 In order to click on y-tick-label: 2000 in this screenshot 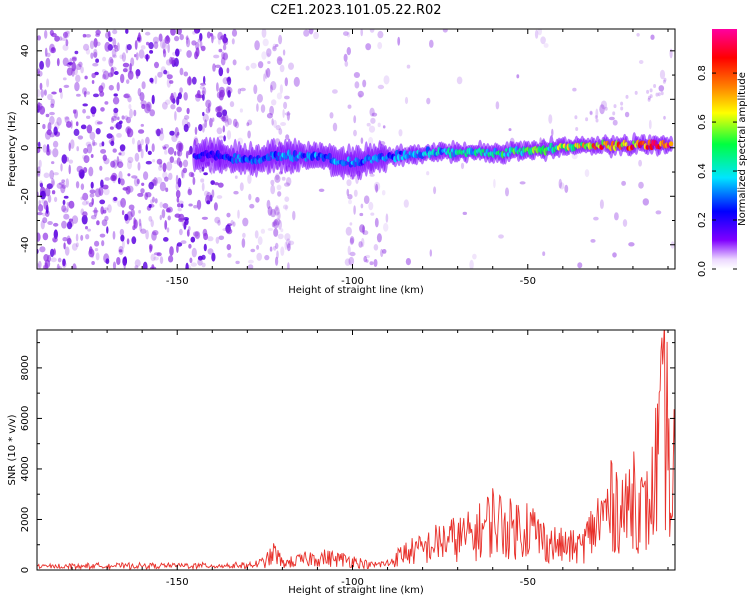, I will do `click(25, 519)`.